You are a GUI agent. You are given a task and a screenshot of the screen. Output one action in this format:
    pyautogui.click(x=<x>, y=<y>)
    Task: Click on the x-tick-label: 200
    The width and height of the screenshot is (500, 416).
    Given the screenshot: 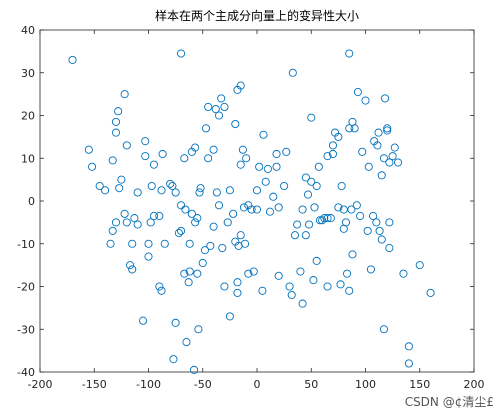 What is the action you would take?
    pyautogui.click(x=474, y=384)
    